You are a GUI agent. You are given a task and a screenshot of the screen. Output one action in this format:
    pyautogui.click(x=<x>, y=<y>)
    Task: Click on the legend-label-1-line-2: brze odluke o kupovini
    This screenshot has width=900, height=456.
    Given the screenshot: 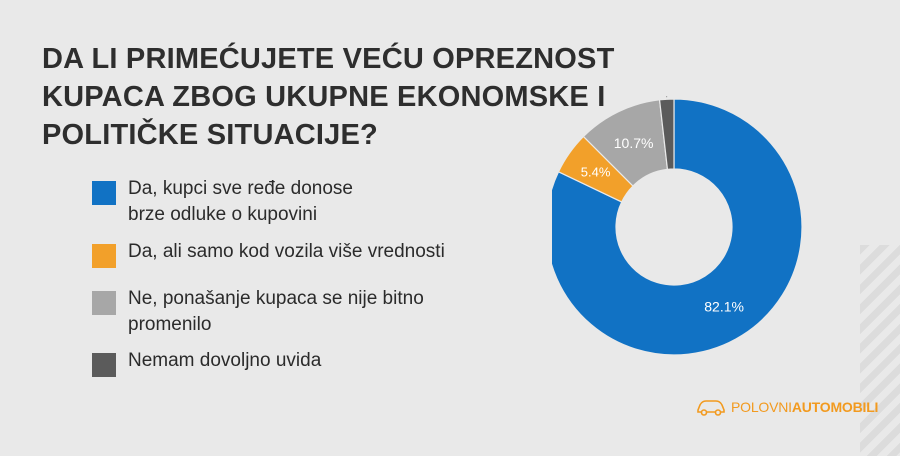 What is the action you would take?
    pyautogui.click(x=223, y=214)
    